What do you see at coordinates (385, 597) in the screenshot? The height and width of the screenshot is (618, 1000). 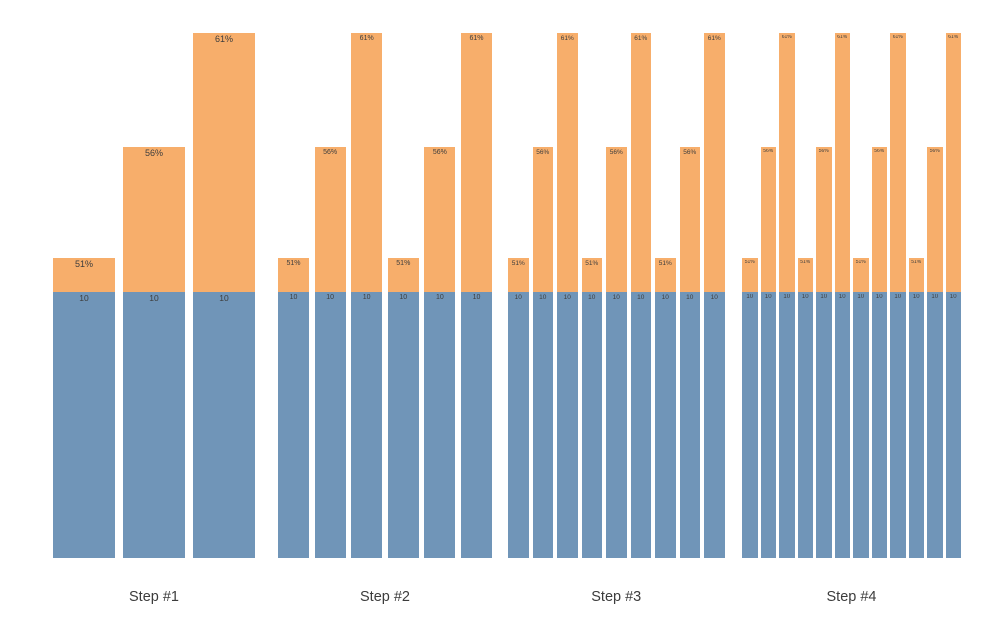 I see `panel-x-label: Step #2` at bounding box center [385, 597].